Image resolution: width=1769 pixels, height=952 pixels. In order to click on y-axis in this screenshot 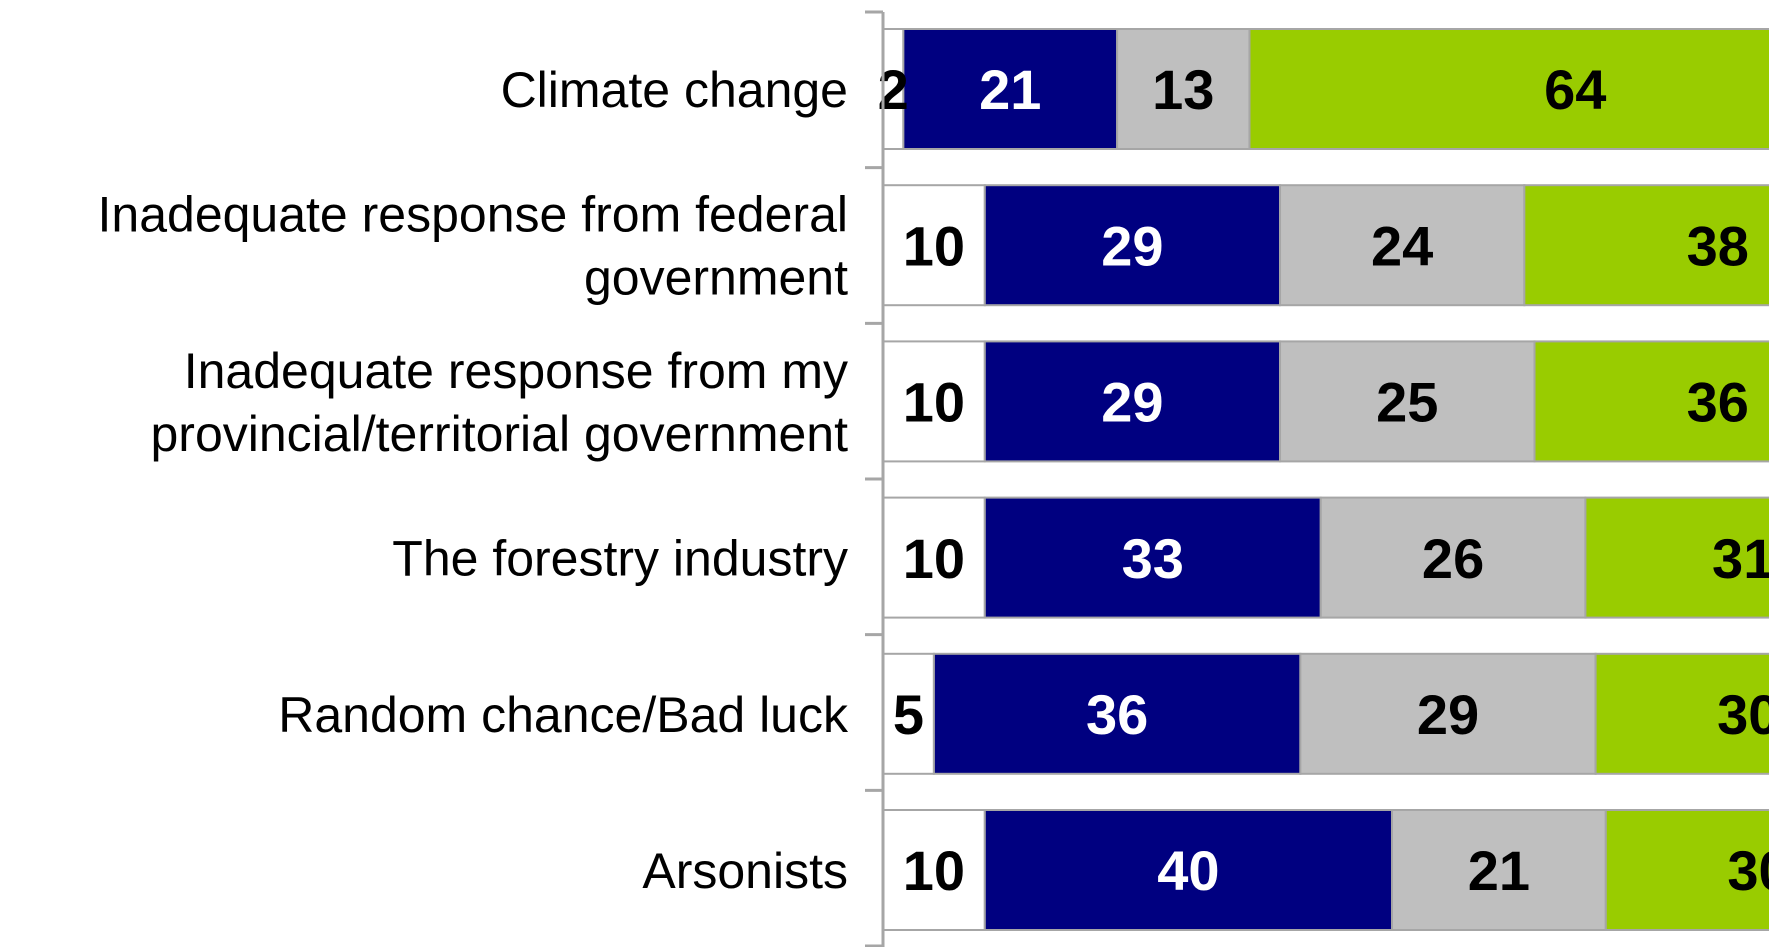, I will do `click(875, 479)`.